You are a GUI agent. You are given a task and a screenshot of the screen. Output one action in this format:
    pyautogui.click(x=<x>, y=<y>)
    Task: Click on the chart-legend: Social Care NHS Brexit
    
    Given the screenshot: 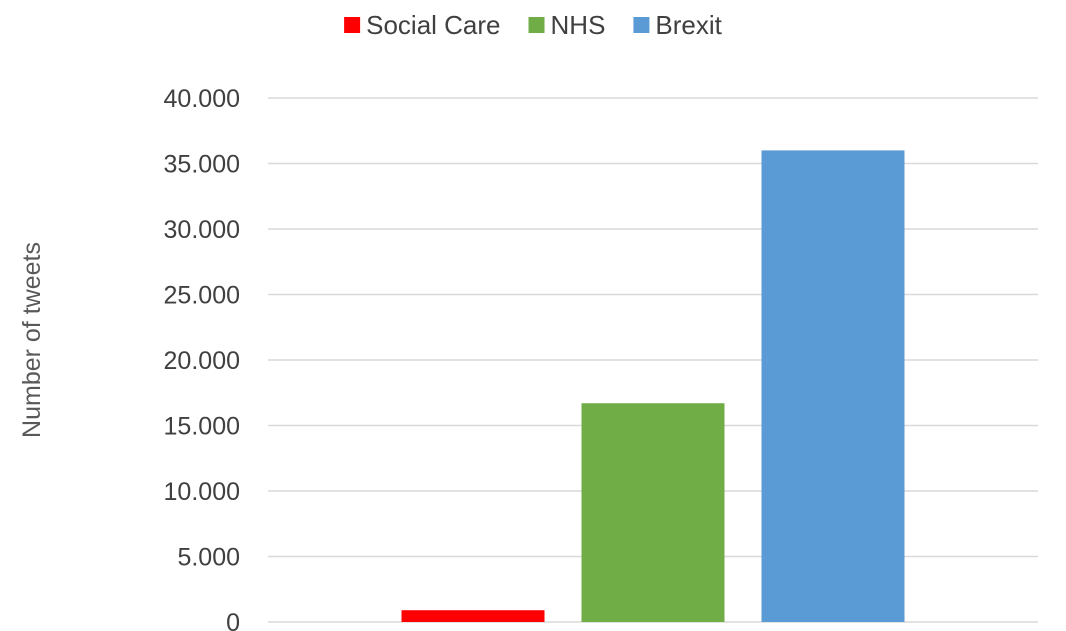 What is the action you would take?
    pyautogui.click(x=533, y=25)
    